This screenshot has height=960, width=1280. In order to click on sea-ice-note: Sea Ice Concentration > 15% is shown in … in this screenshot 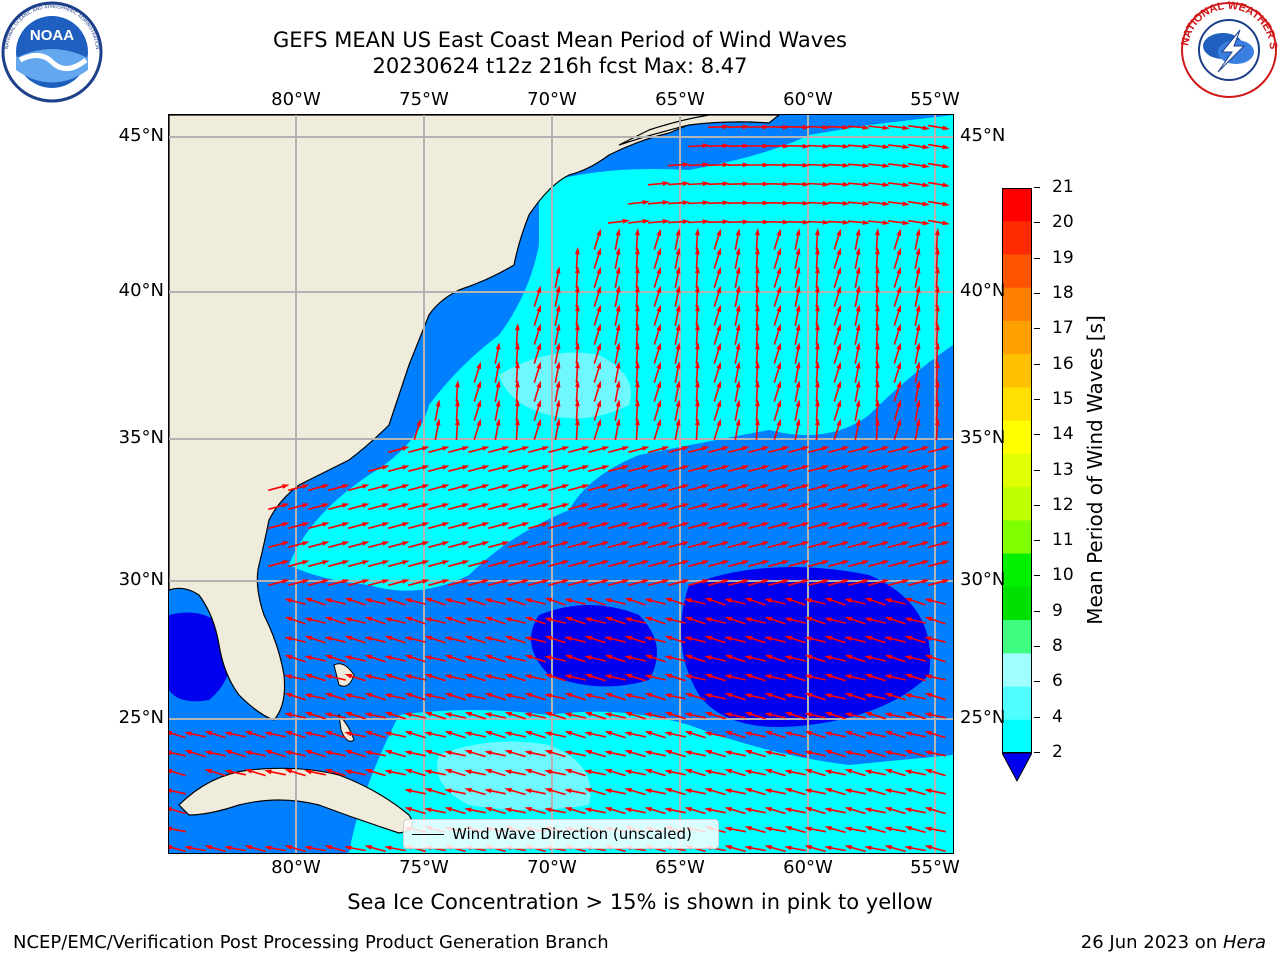, I will do `click(640, 902)`.